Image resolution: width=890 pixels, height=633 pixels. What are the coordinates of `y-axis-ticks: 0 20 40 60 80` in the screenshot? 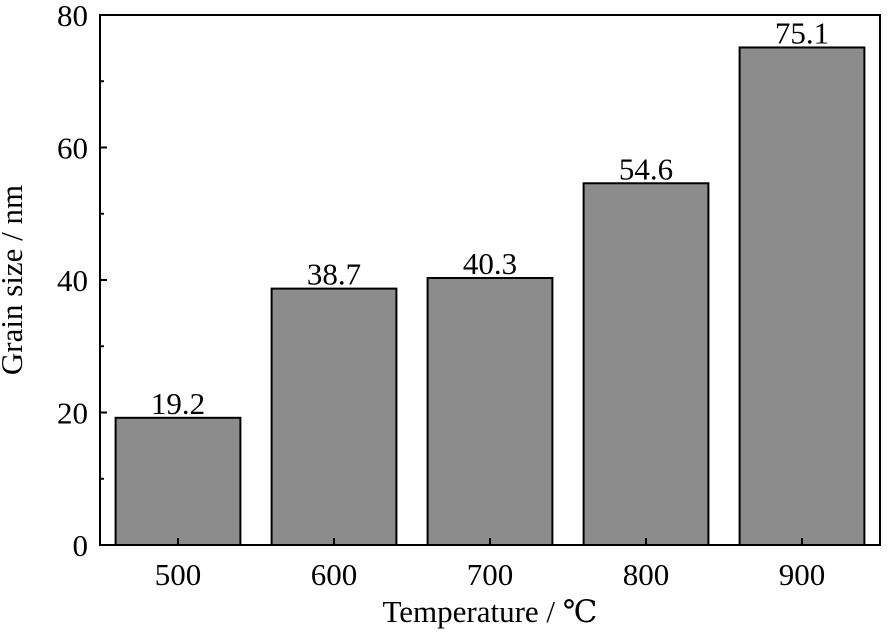 It's located at (82, 281).